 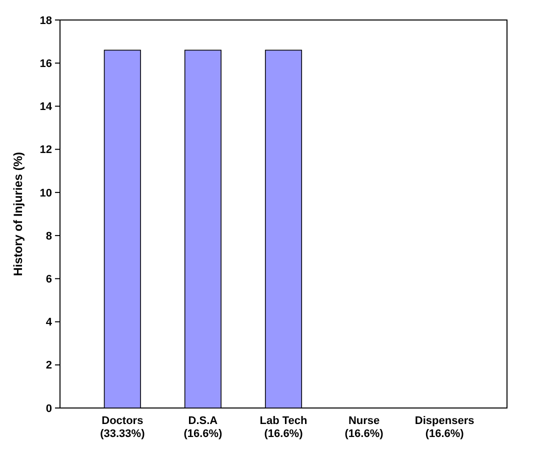 What do you see at coordinates (46, 150) in the screenshot?
I see `y-tick-label: 12` at bounding box center [46, 150].